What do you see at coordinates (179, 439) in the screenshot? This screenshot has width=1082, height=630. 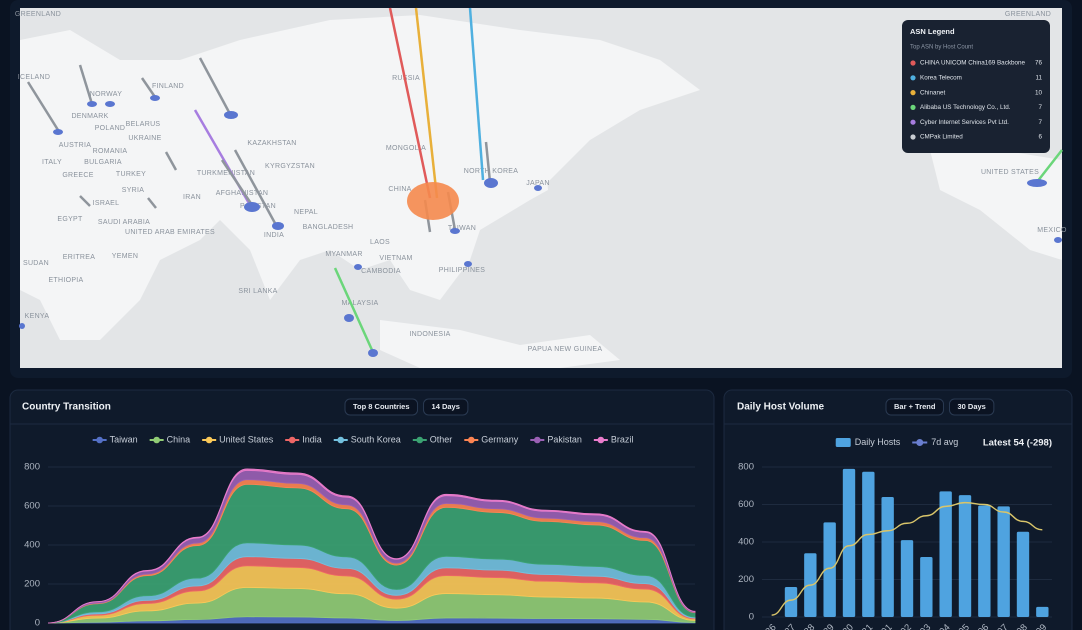 I see `legend-label: China` at bounding box center [179, 439].